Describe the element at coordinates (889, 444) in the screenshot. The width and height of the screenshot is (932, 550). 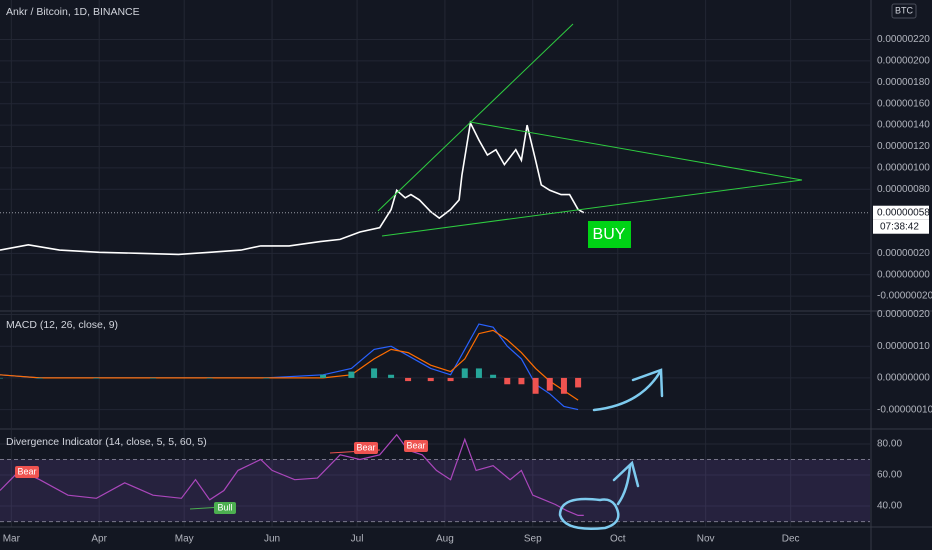
I see `y-tick-label: 80.00` at that location.